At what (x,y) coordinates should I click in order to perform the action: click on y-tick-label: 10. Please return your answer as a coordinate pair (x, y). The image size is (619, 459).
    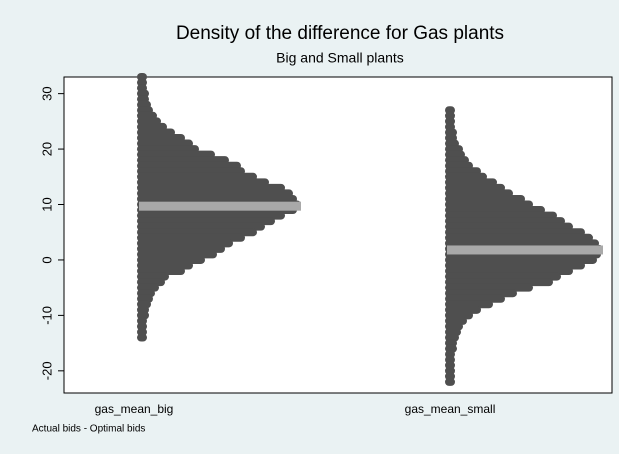
    Looking at the image, I should click on (46, 204).